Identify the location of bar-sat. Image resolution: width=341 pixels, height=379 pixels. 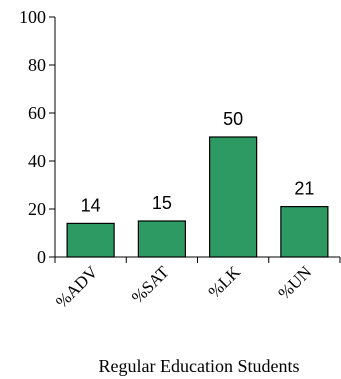
(161, 239).